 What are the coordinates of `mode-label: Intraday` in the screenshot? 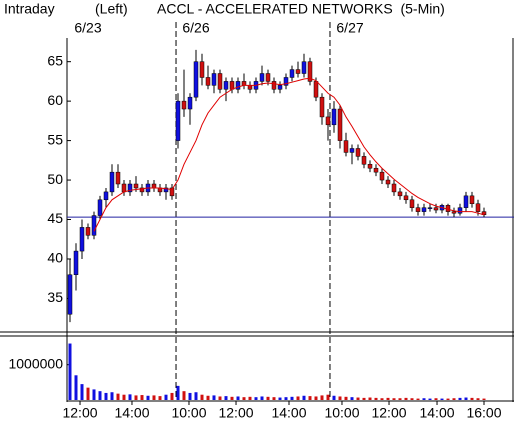 It's located at (29, 9).